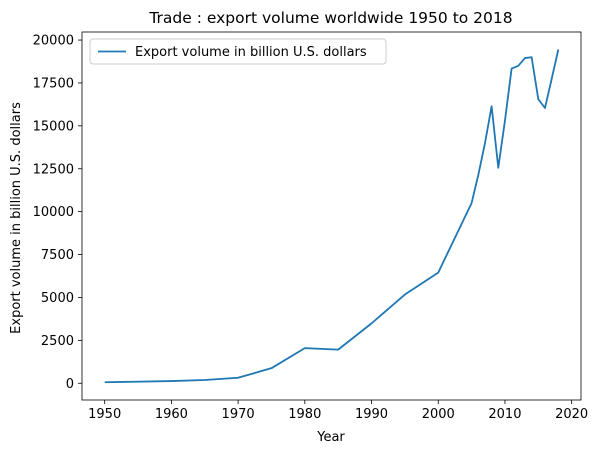 The image size is (597, 455). What do you see at coordinates (238, 414) in the screenshot?
I see `x-tick-label: 1970` at bounding box center [238, 414].